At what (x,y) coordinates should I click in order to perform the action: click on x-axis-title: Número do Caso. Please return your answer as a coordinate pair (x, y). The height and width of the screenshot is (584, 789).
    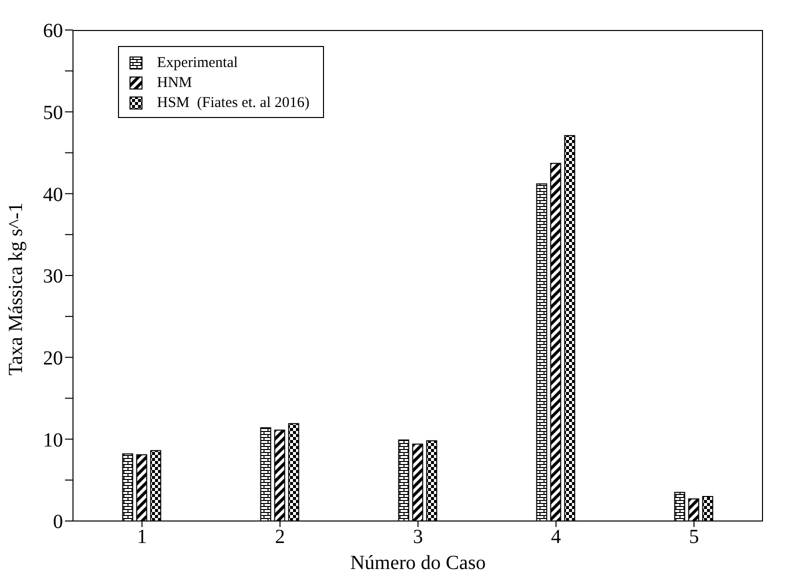
    Looking at the image, I should click on (418, 563).